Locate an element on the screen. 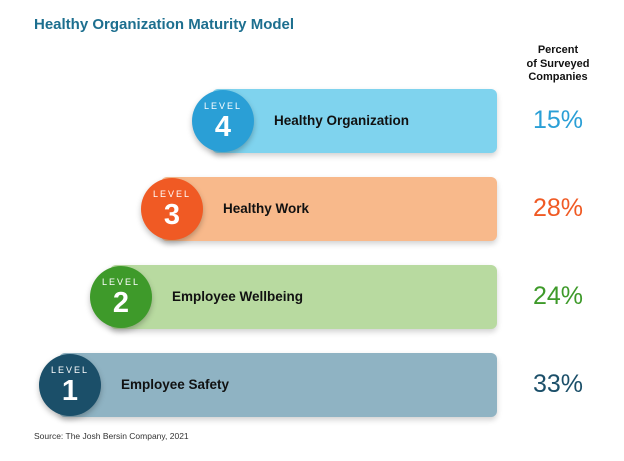  level-badge: LEVEL 2 is located at coordinates (121, 297).